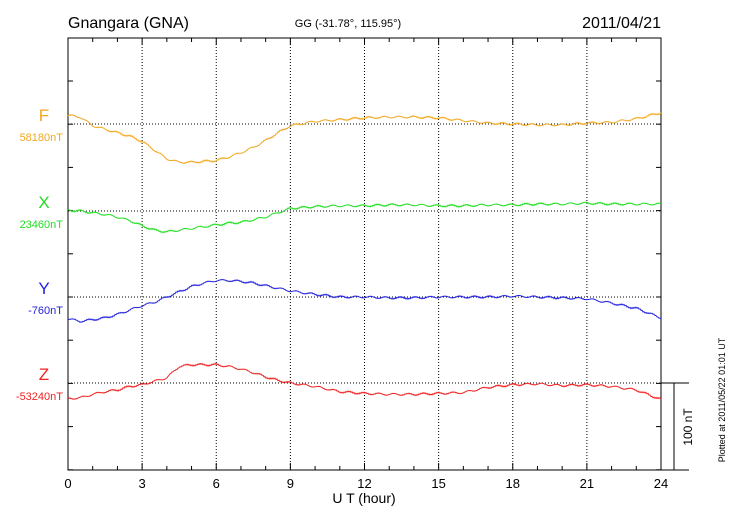 This screenshot has height=520, width=730. Describe the element at coordinates (44, 115) in the screenshot. I see `series-name-f: F` at that location.